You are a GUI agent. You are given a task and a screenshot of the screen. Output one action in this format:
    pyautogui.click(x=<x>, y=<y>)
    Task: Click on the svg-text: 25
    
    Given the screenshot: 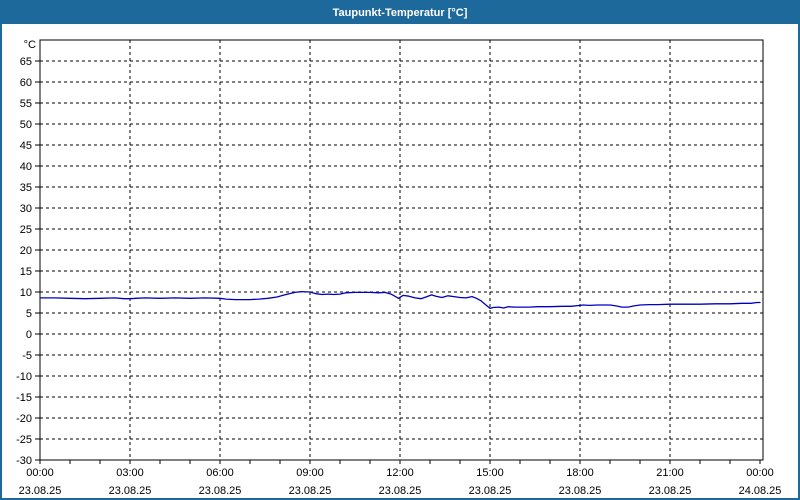 What is the action you would take?
    pyautogui.click(x=26, y=230)
    